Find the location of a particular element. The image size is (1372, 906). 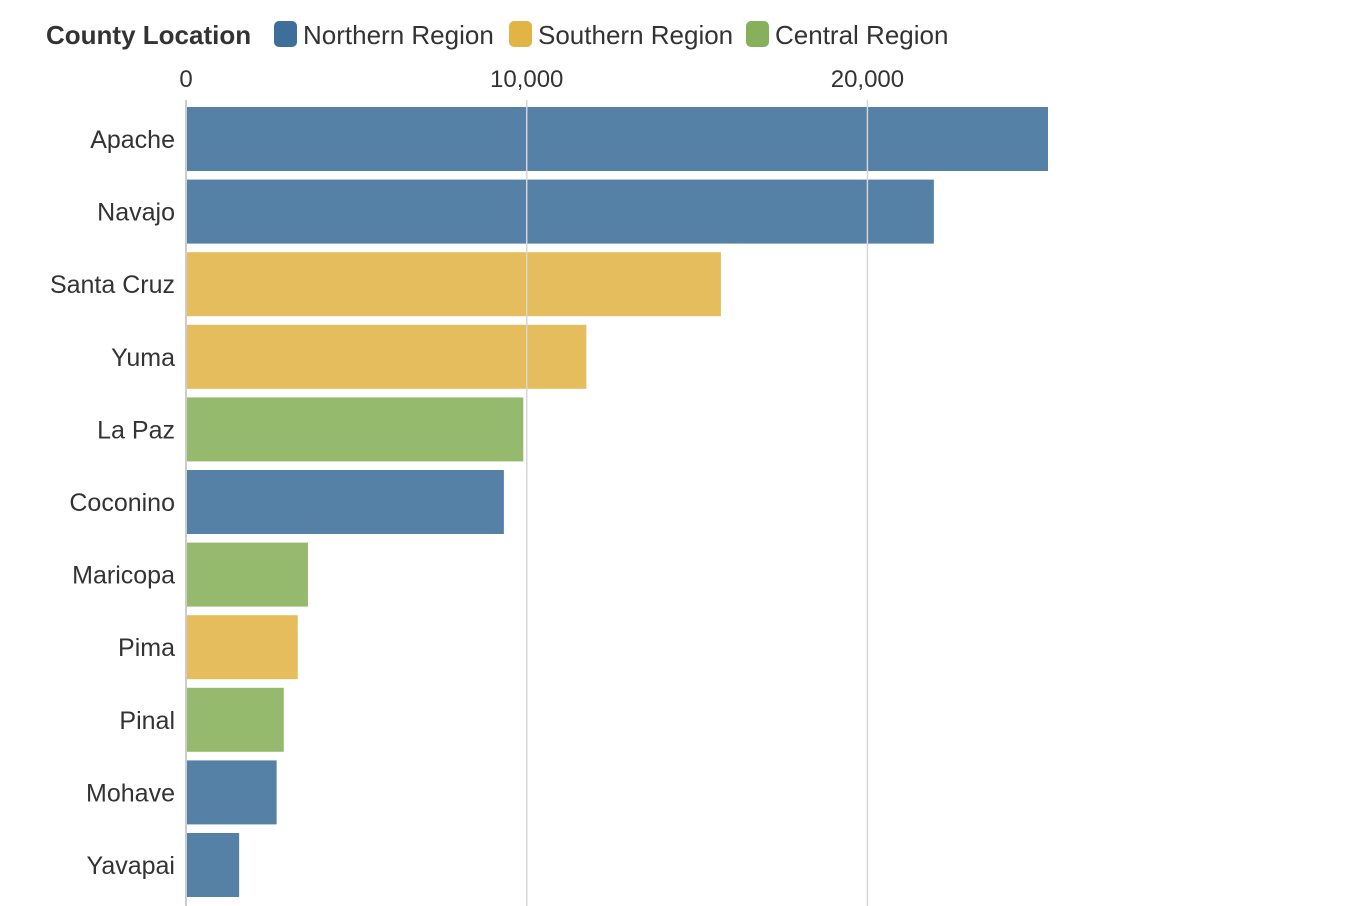

category-label: Yavapai is located at coordinates (131, 866).